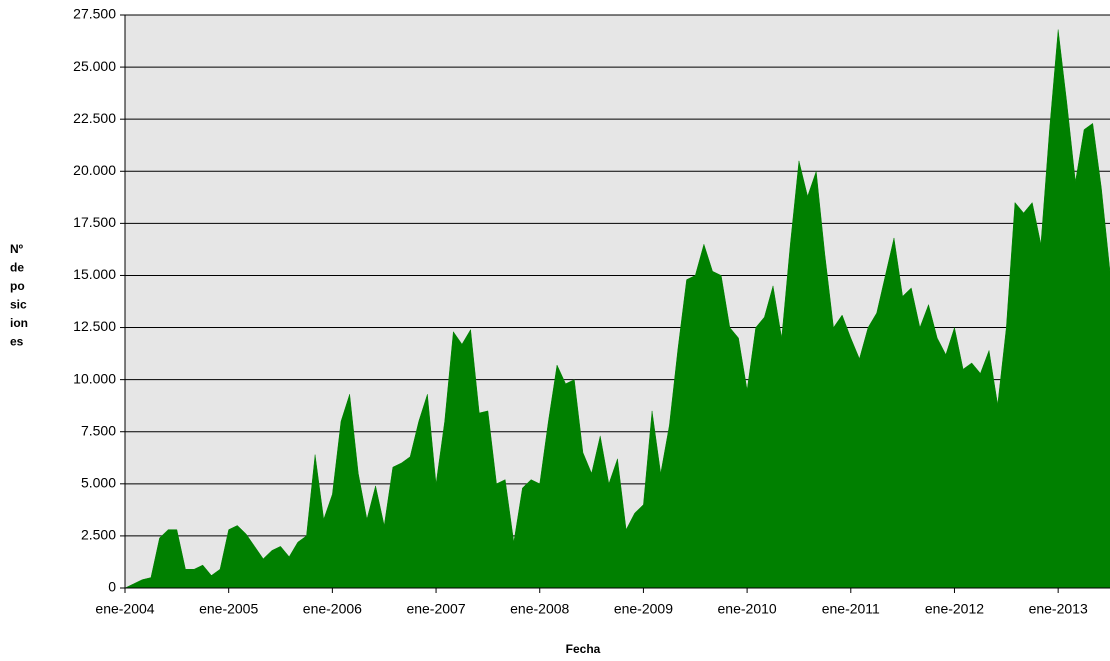 The height and width of the screenshot is (661, 1110). I want to click on y-tick-label: 7.500, so click(98, 430).